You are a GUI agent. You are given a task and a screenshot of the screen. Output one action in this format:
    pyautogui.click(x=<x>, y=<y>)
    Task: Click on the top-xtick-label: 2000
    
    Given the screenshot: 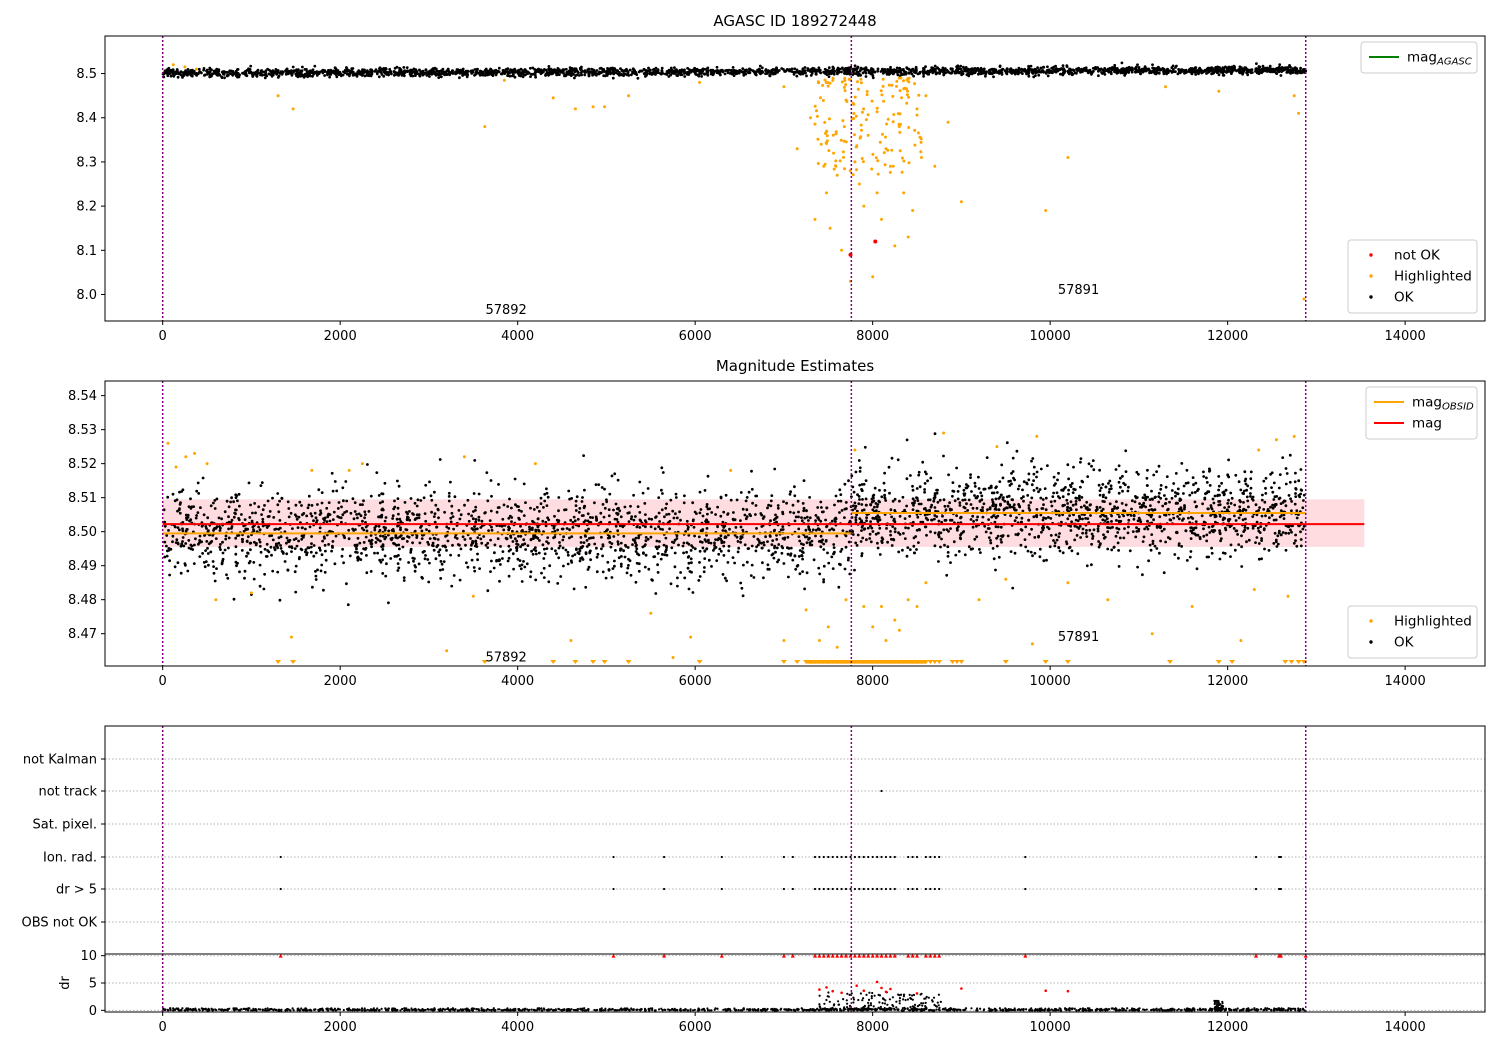 What is the action you would take?
    pyautogui.click(x=340, y=336)
    